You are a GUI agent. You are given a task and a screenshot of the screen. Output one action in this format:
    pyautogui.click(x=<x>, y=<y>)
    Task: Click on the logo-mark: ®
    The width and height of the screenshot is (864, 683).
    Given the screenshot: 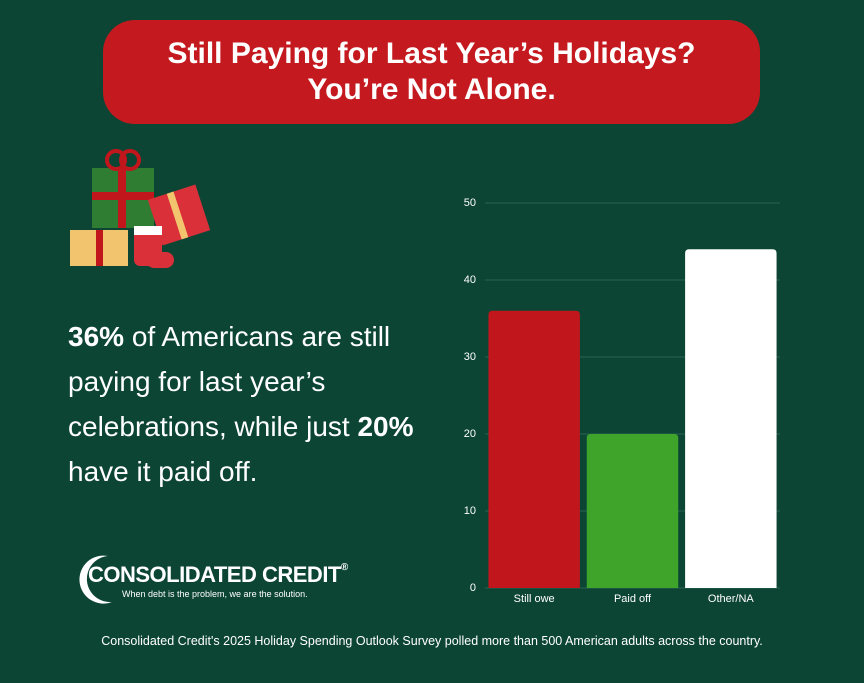 What is the action you would take?
    pyautogui.click(x=344, y=567)
    